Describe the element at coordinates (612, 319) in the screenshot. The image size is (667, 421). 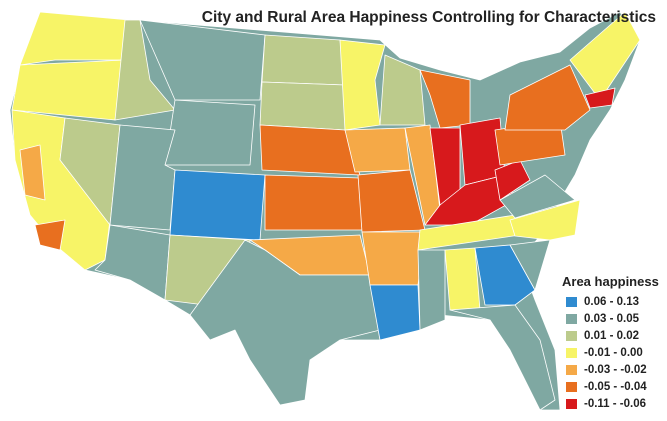
I see `legend-label: 0.03 - 0.05` at that location.